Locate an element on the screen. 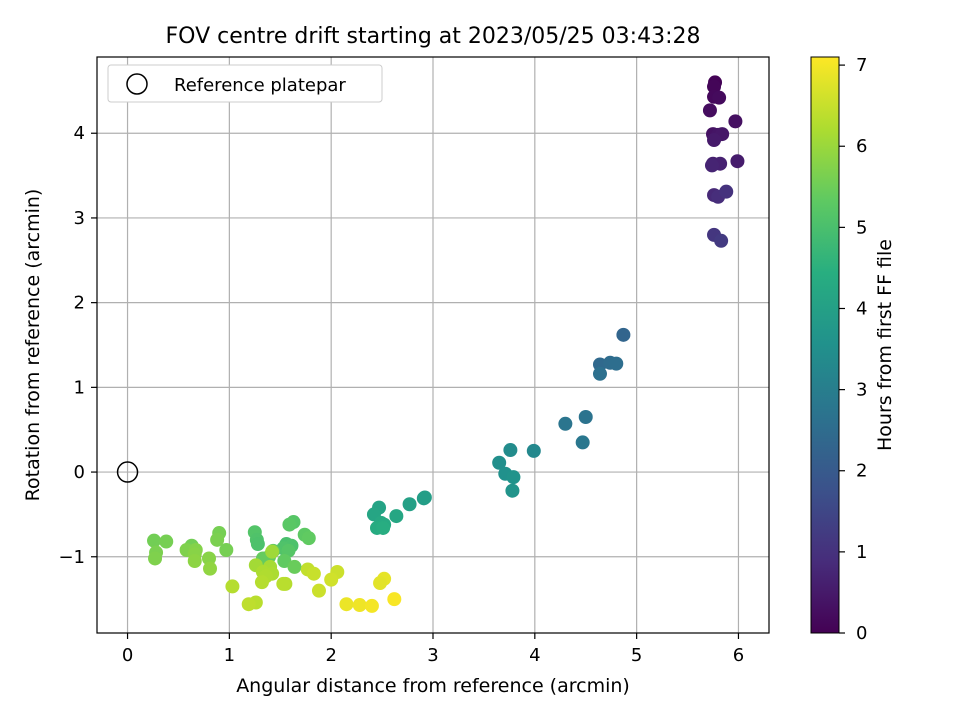 This screenshot has height=720, width=960. y-tick-label: 4 is located at coordinates (79, 133).